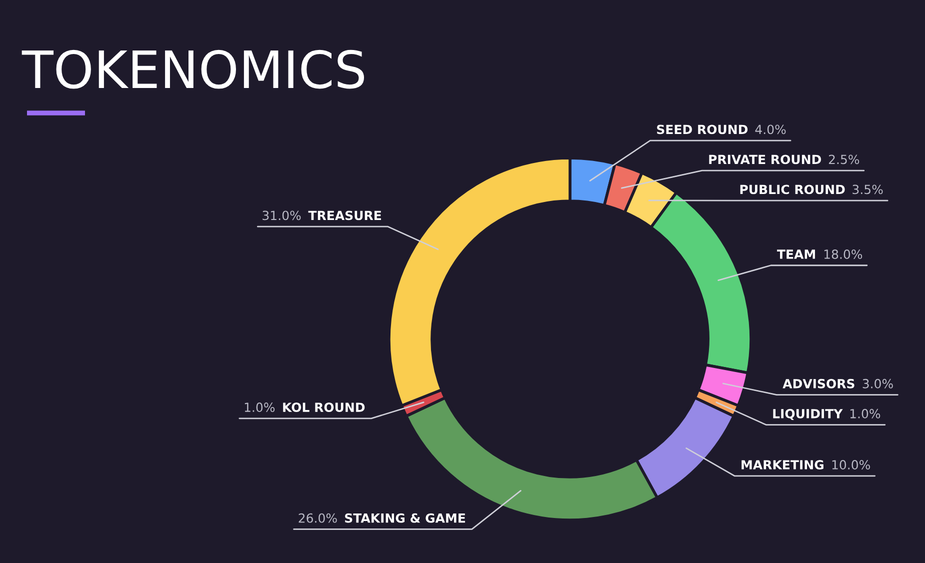 The image size is (925, 563). I want to click on chart-title: TOKENOMICS, so click(193, 69).